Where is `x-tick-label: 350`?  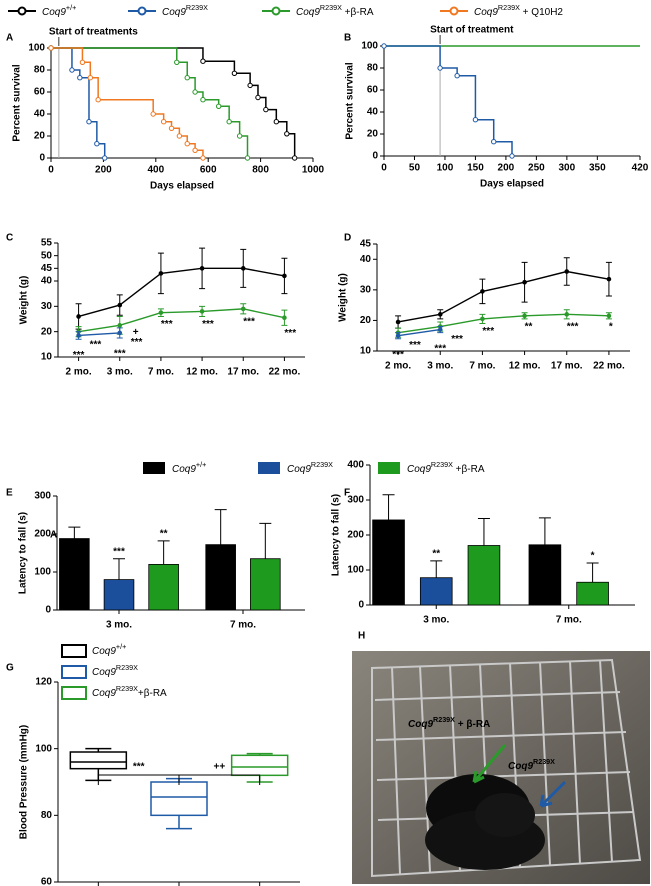 x-tick-label: 350 is located at coordinates (597, 168).